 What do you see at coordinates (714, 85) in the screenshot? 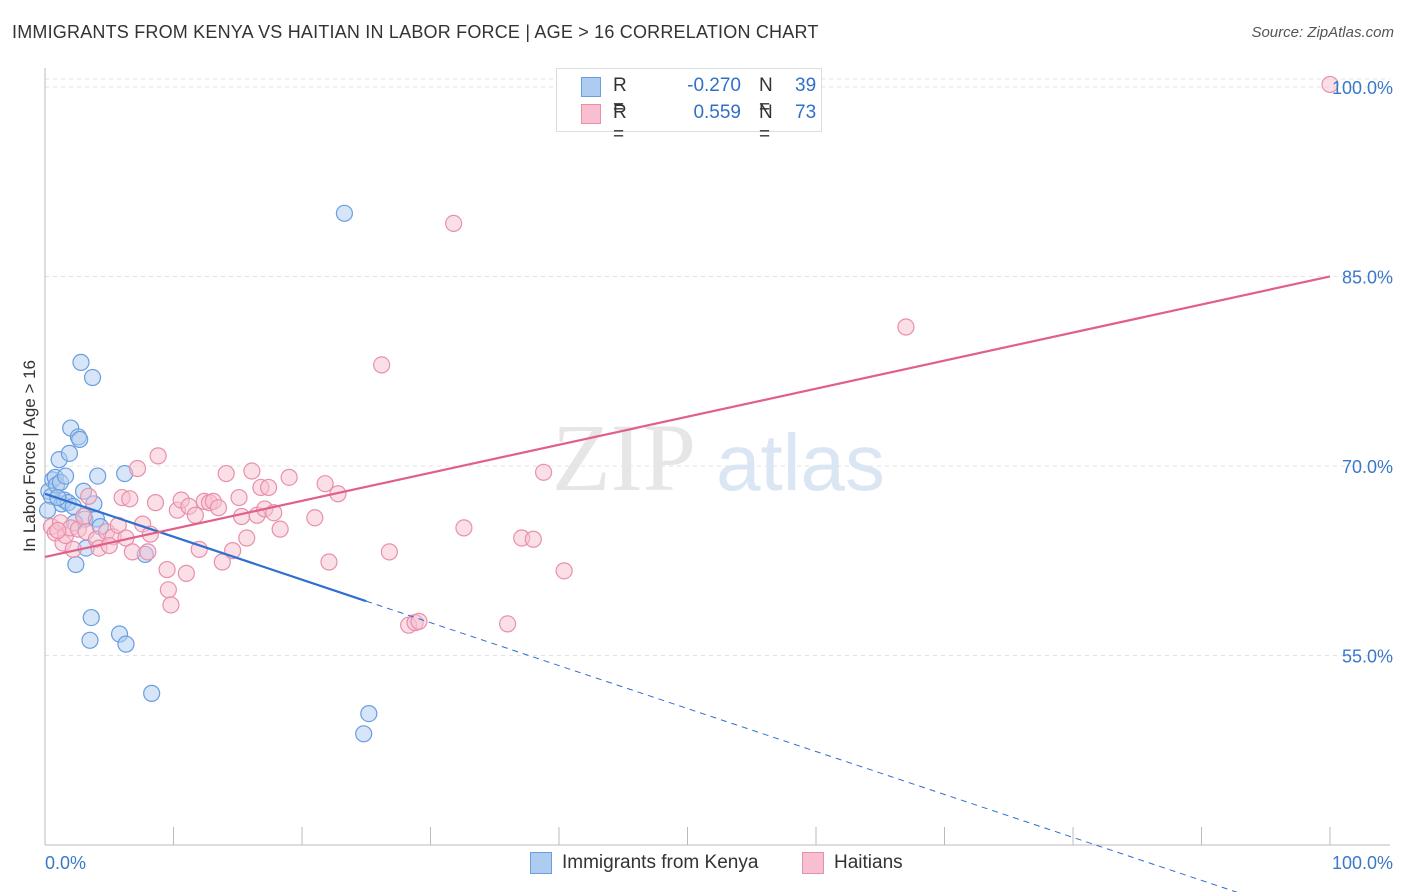
I see `legend-r-value: -0.270` at bounding box center [714, 85].